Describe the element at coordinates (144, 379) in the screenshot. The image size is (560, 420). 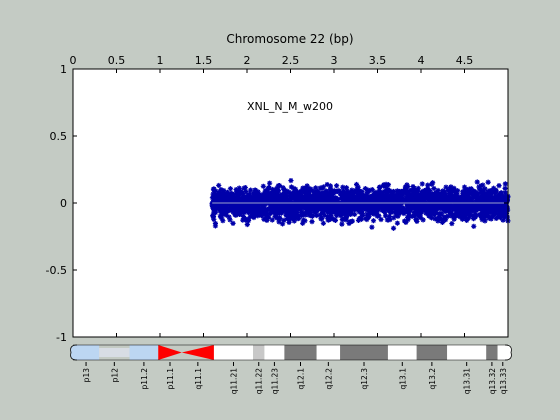
I see `ideogram-band-label: p11.2` at that location.